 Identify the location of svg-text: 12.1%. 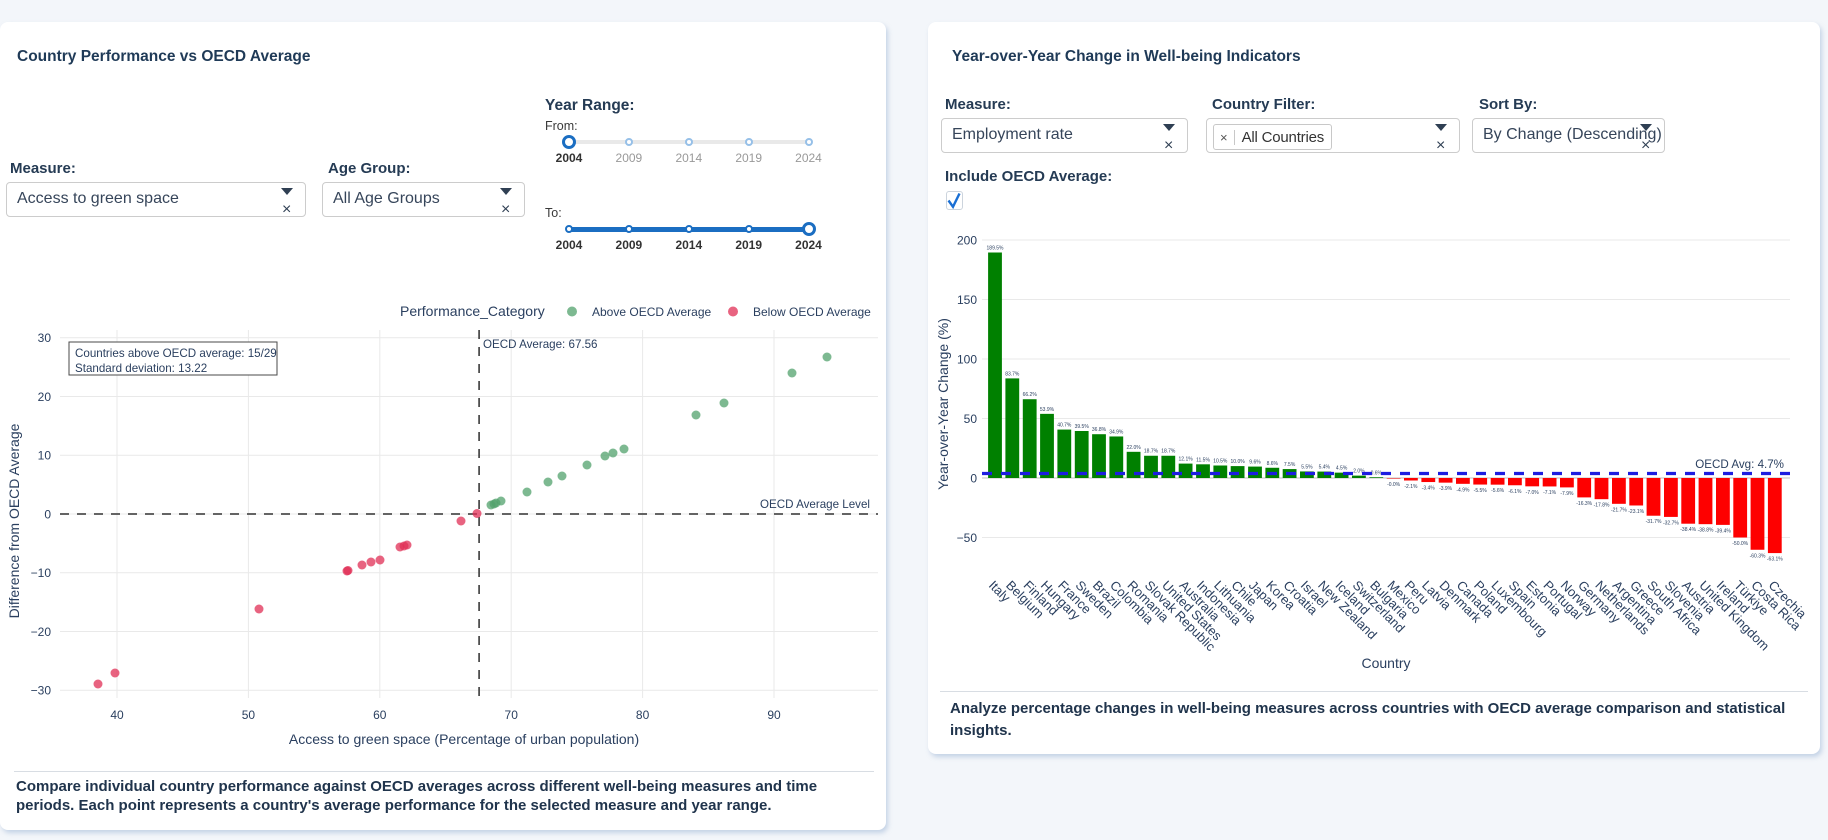
(1186, 460).